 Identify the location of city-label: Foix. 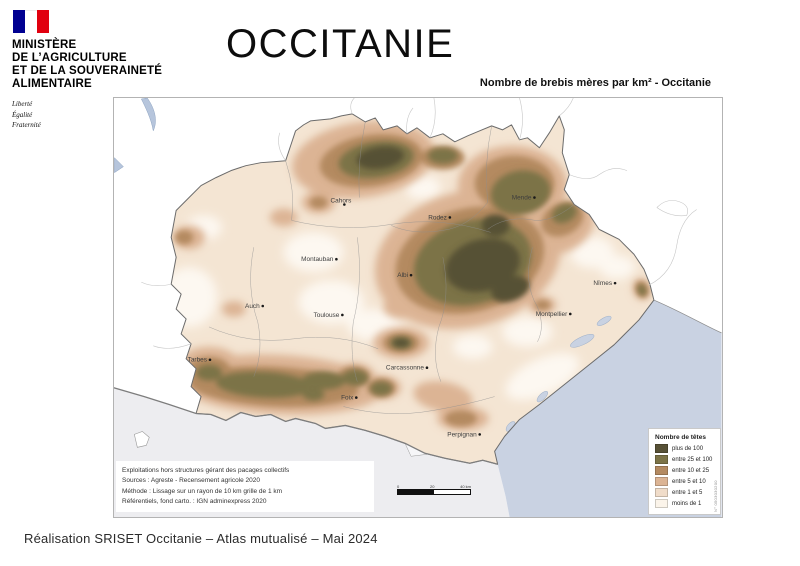
(347, 398).